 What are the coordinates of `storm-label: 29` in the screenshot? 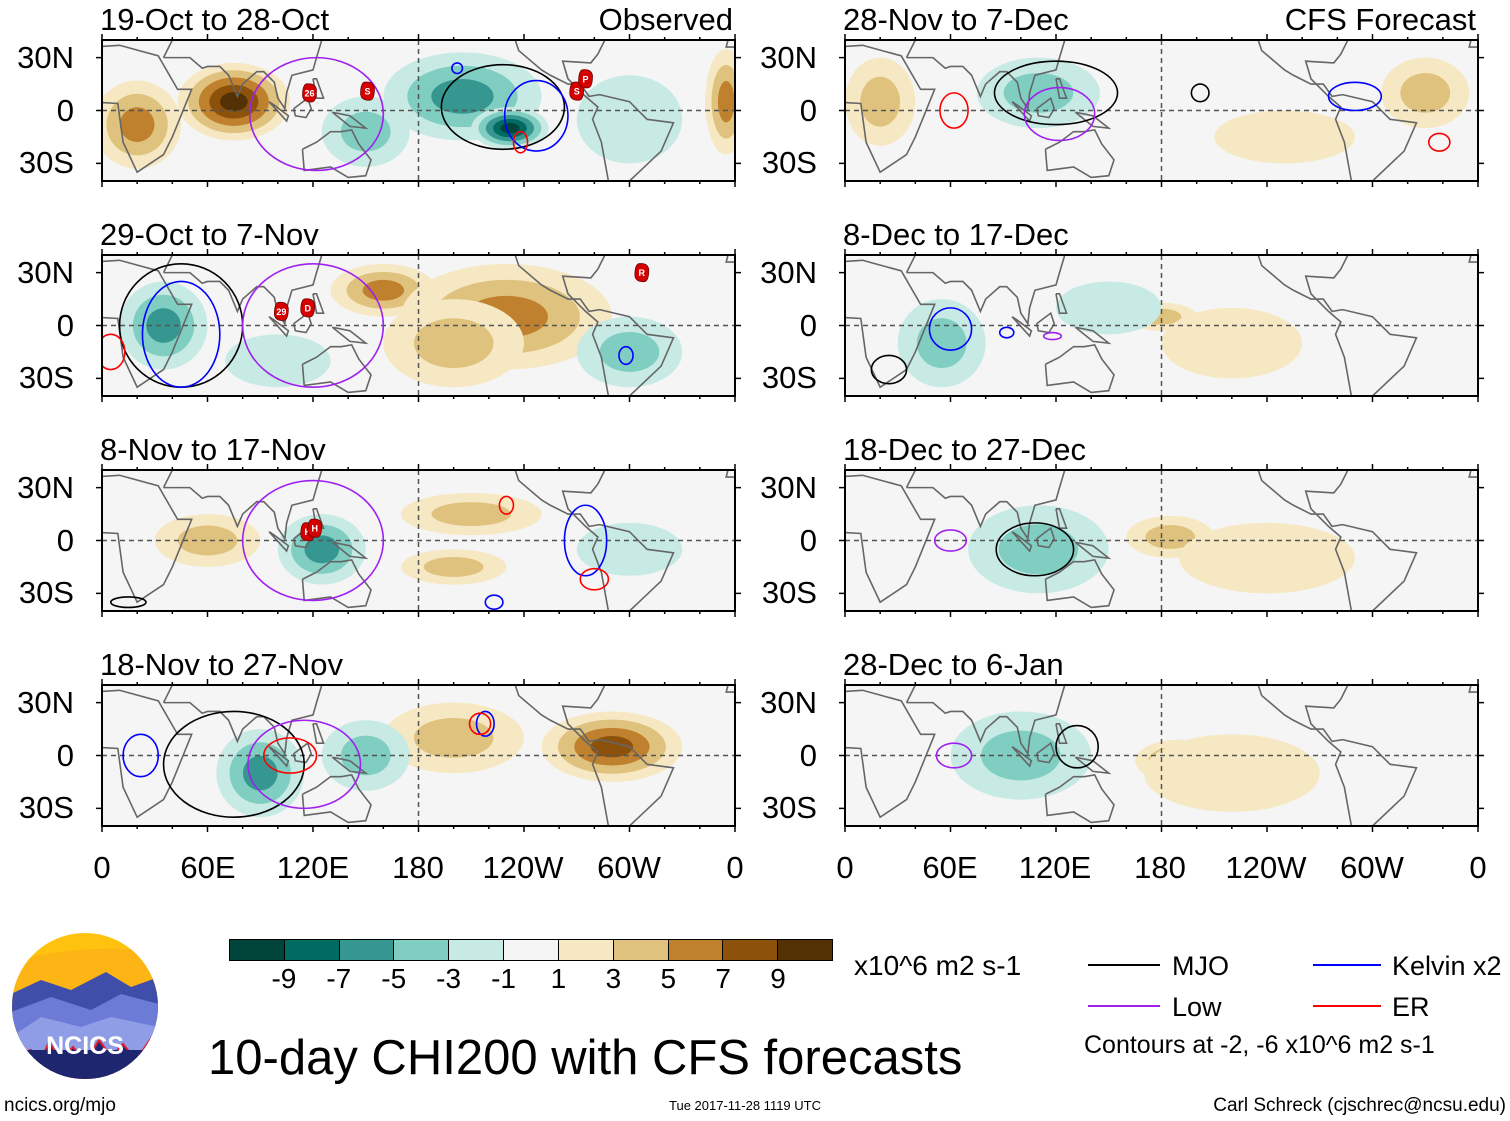 It's located at (281, 312).